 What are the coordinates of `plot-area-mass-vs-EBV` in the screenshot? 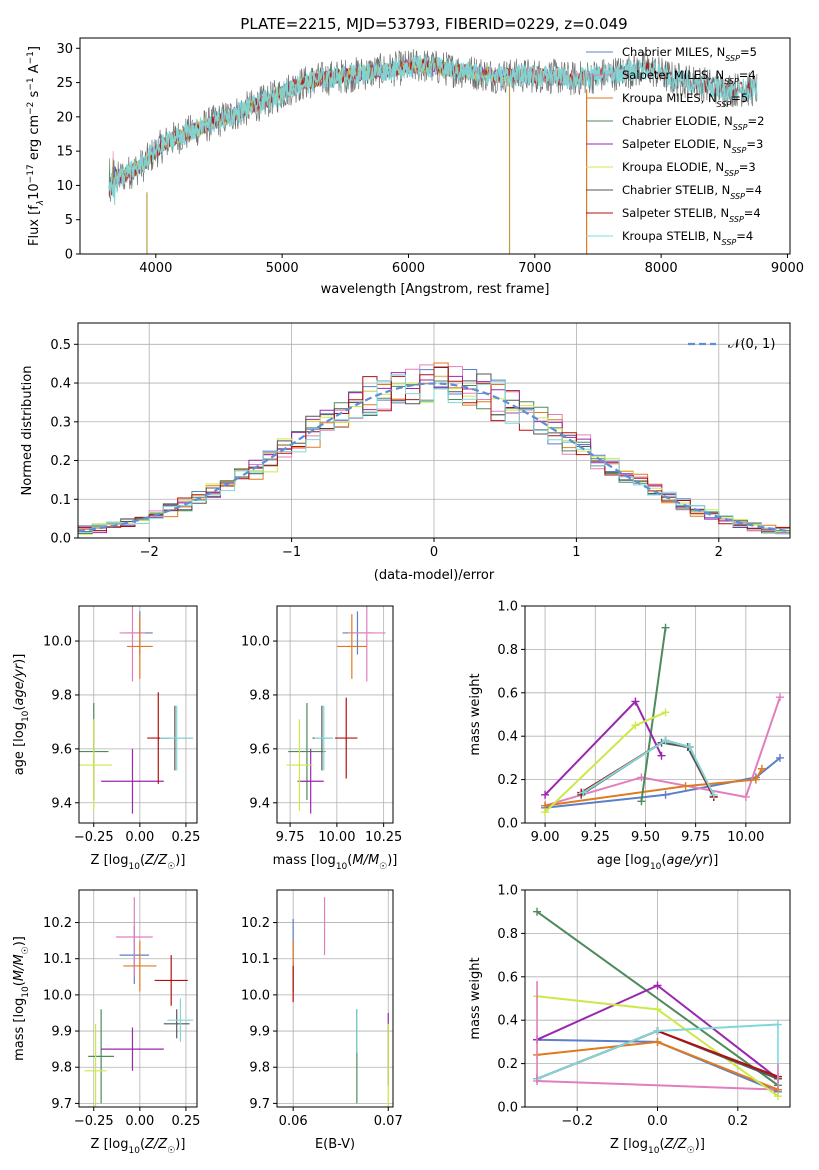 It's located at (340, 1002).